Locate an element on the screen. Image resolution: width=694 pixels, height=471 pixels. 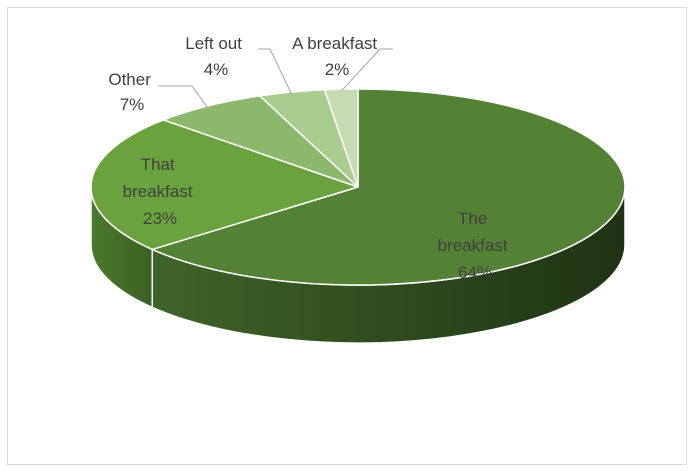
slice-label-that-breakfast: That breakfast 23% is located at coordinates (160, 191).